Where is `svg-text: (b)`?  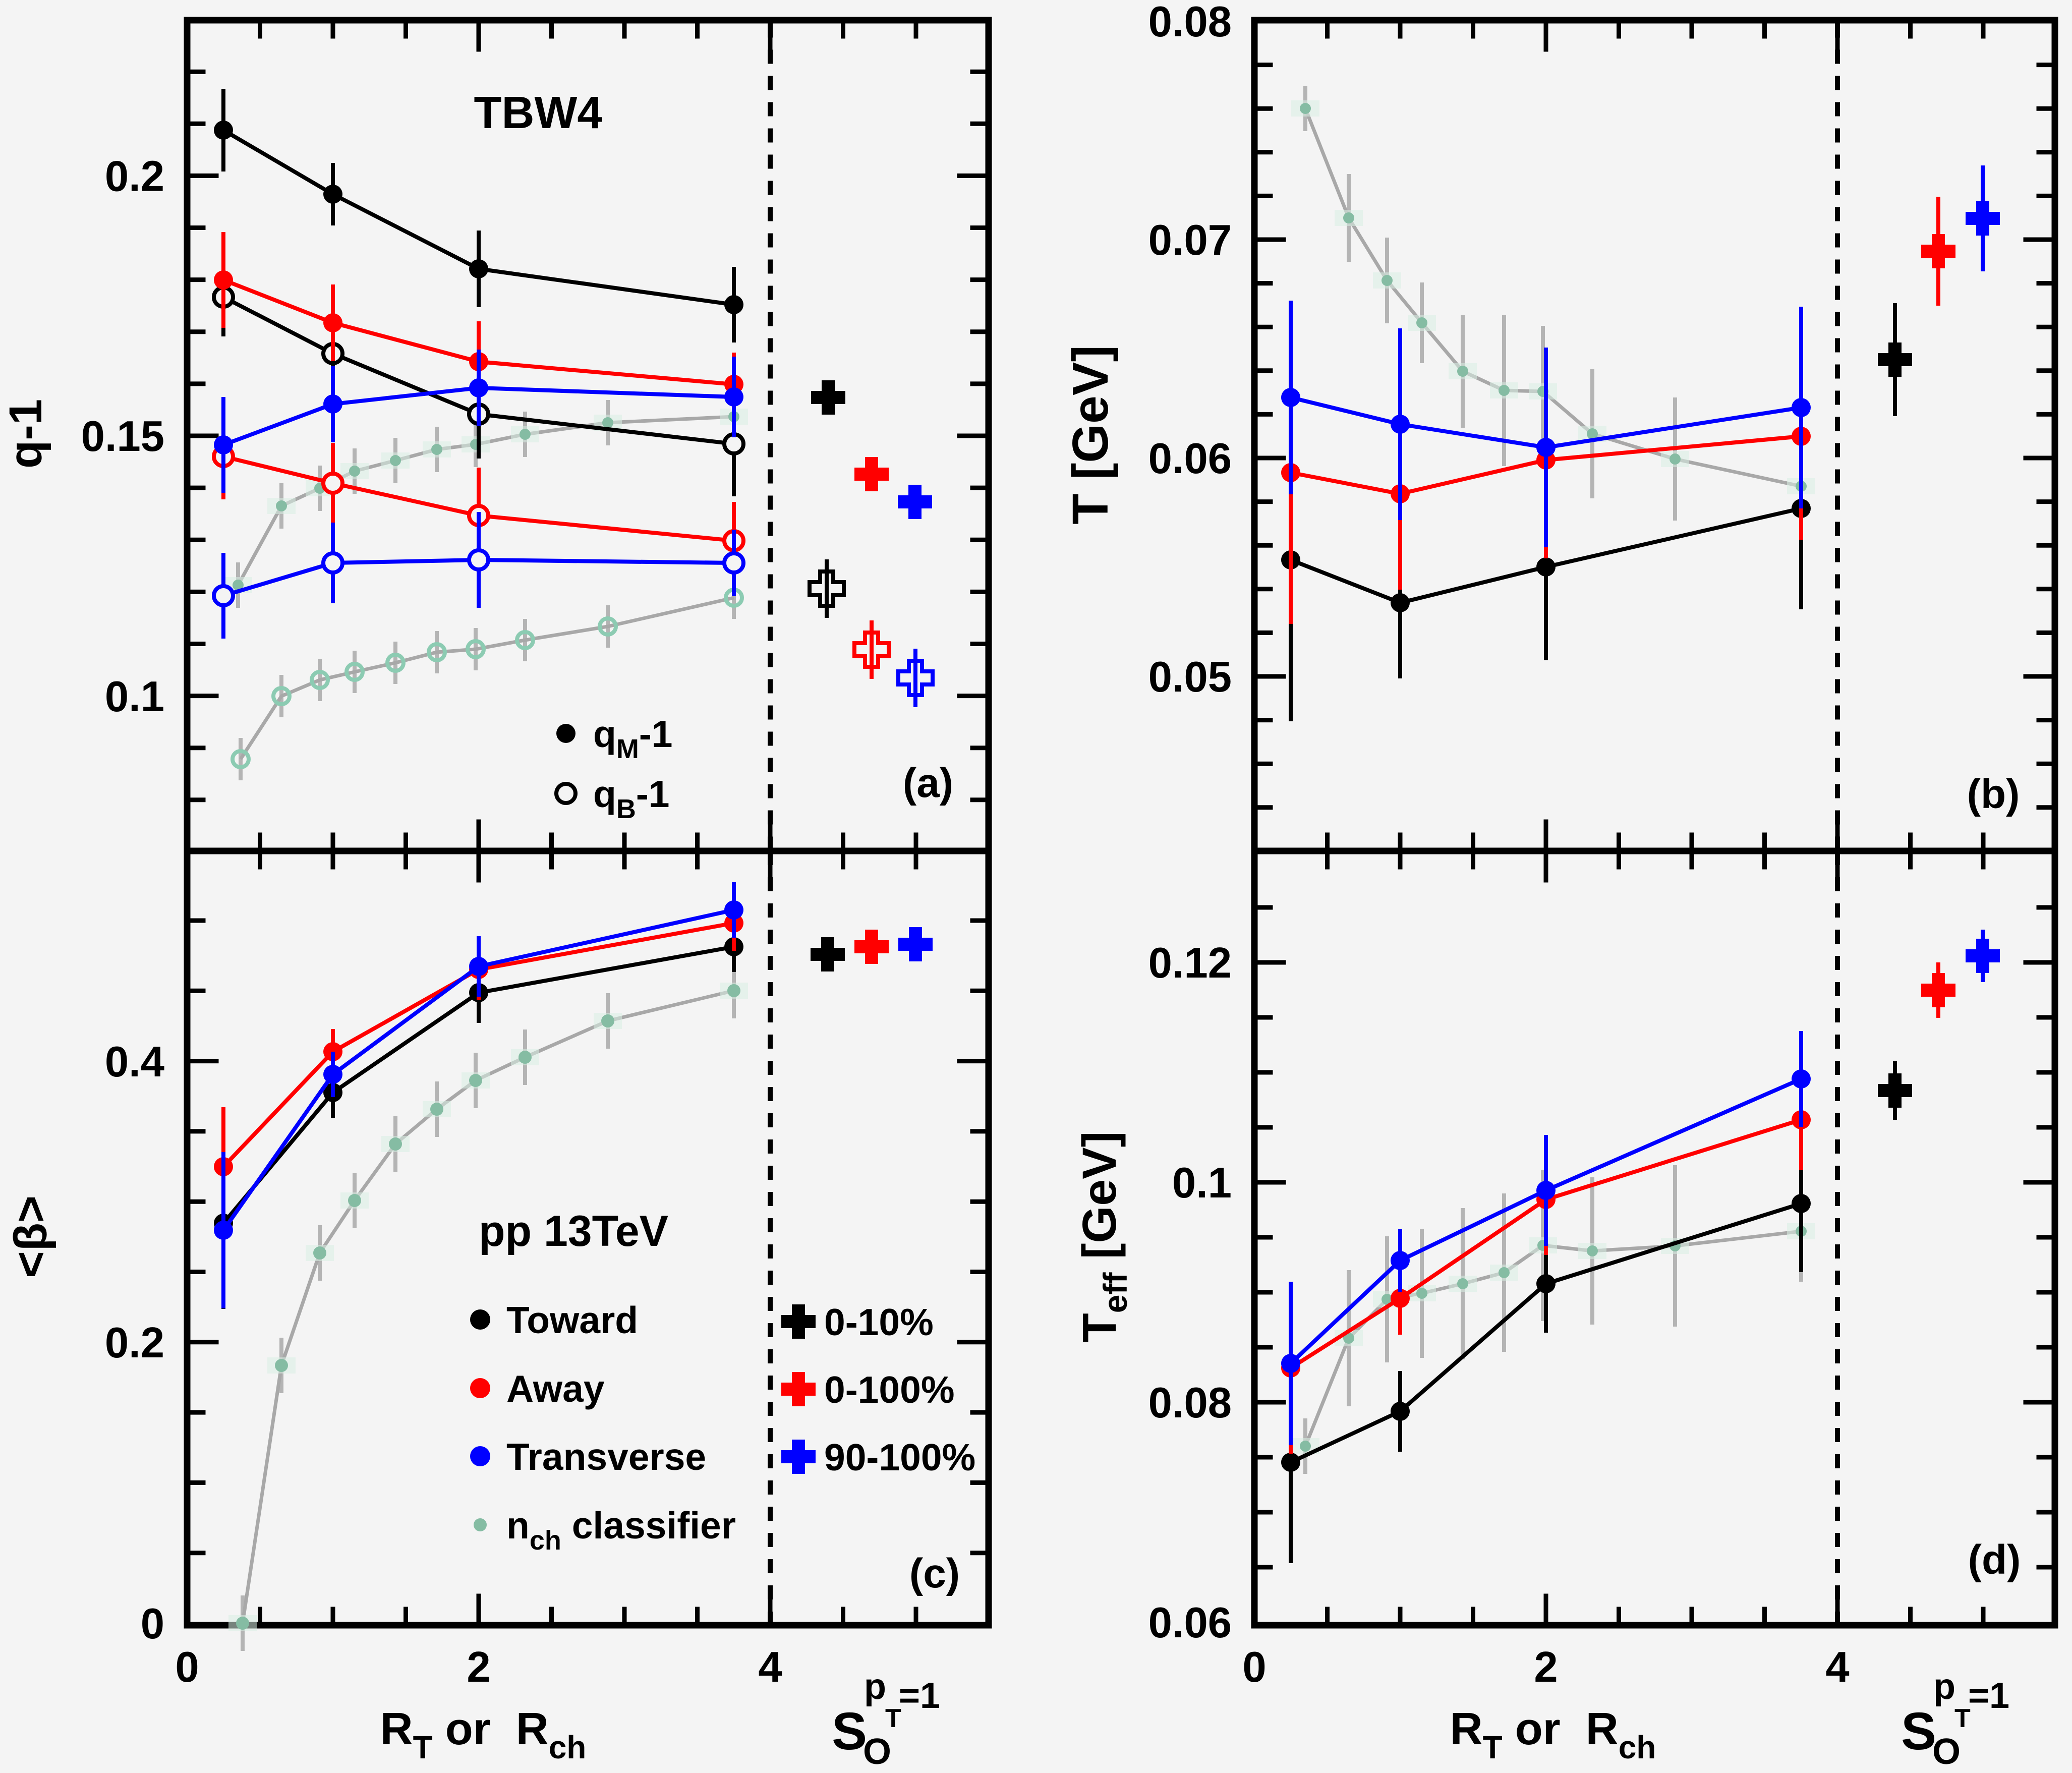
svg-text: (b) is located at coordinates (1993, 794).